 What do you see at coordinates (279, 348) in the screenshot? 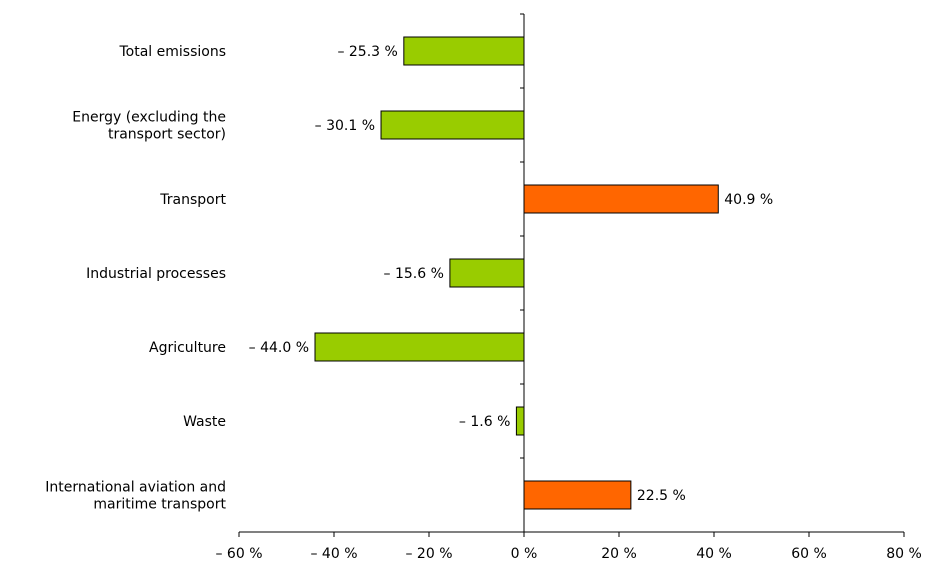
I see `data-label: – 44.0 %` at bounding box center [279, 348].